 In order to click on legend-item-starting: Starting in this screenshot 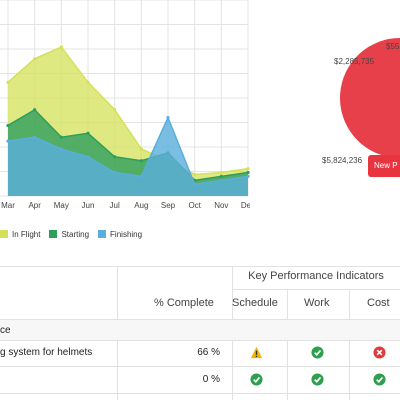, I will do `click(69, 234)`.